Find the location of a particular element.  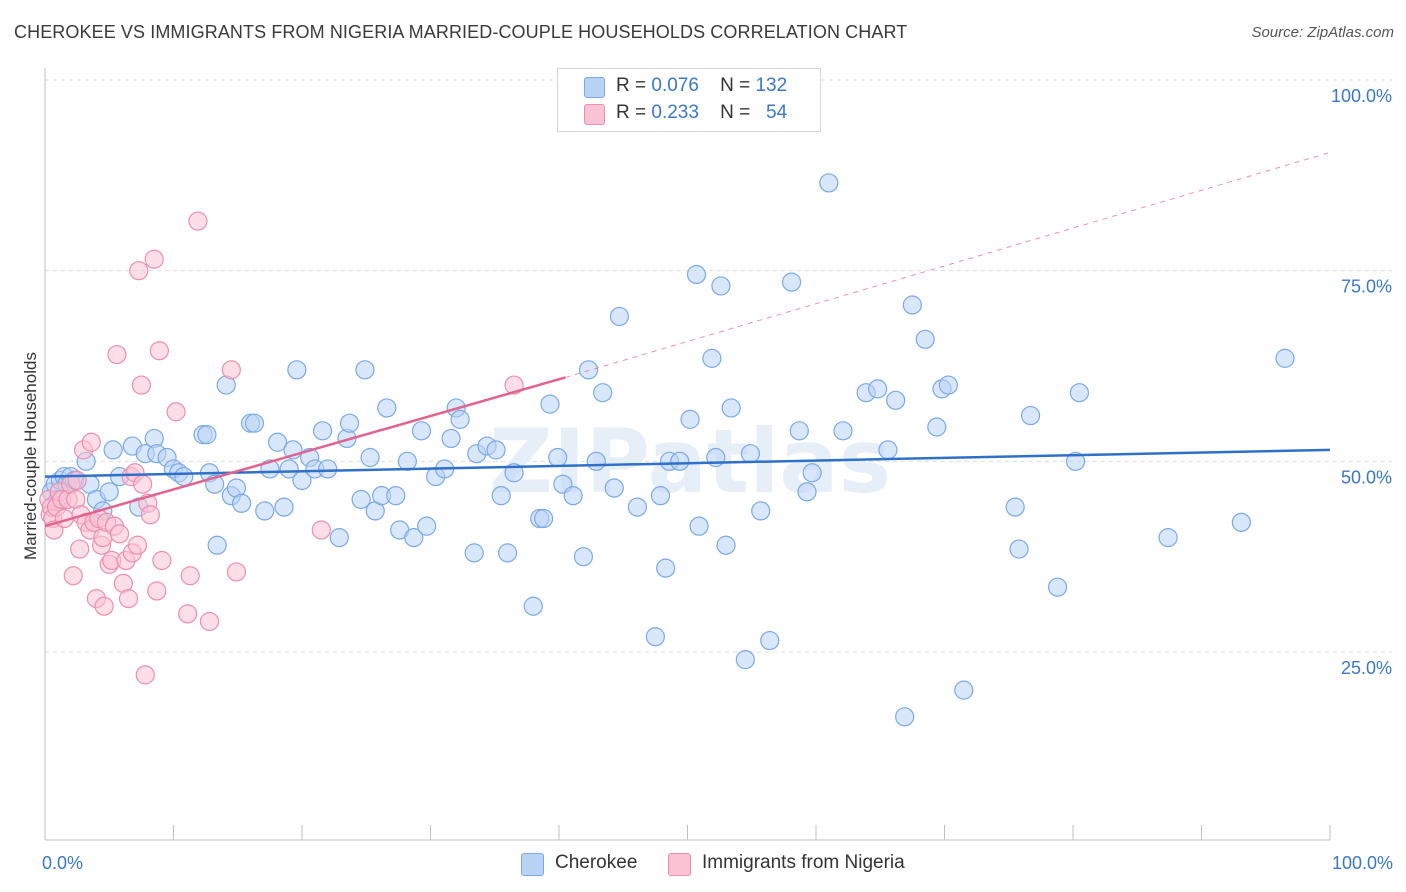

y-tick-label: 50.0% is located at coordinates (1366, 477).